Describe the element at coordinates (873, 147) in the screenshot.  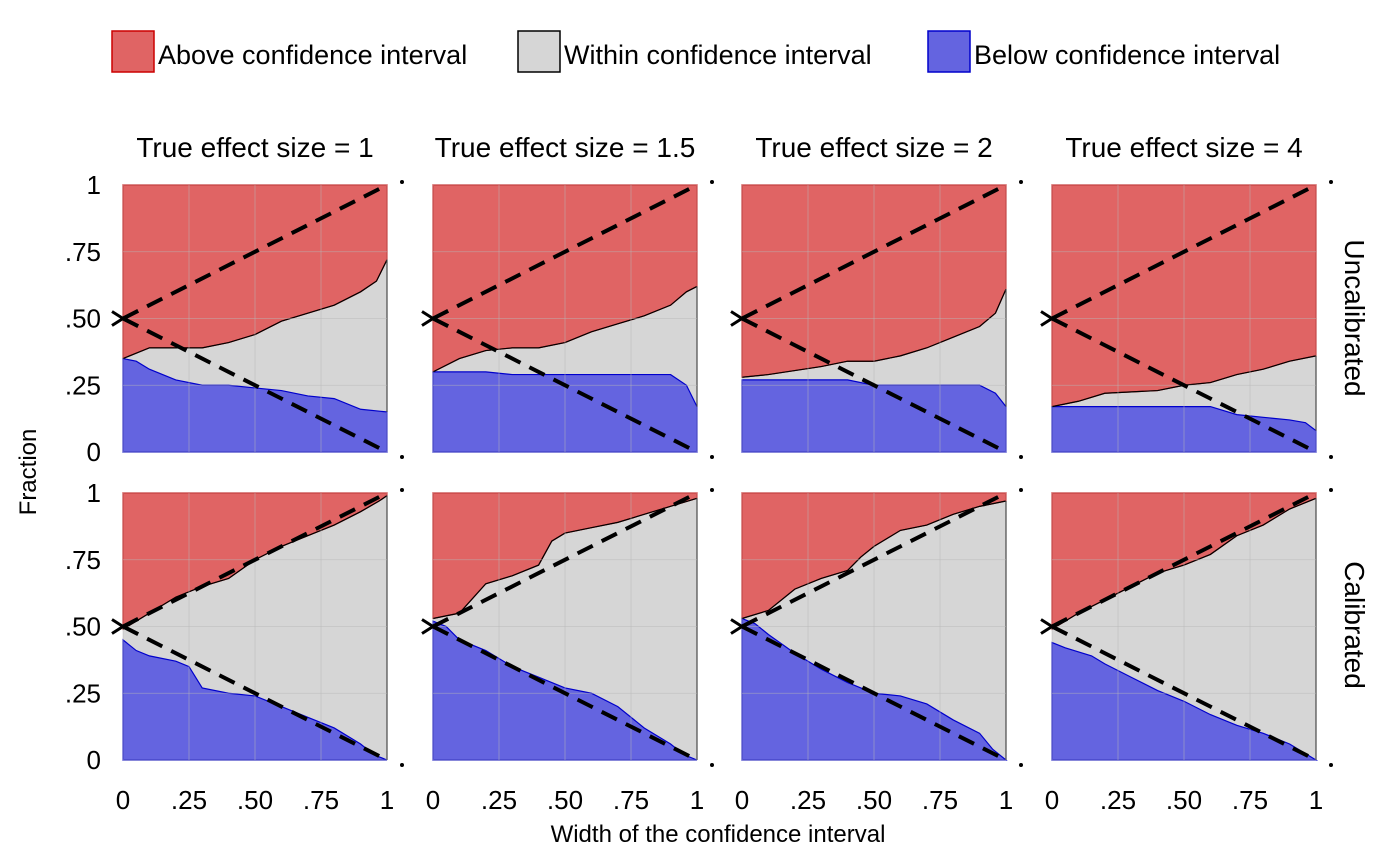
I see `strip-col-3: True effect size = 2` at that location.